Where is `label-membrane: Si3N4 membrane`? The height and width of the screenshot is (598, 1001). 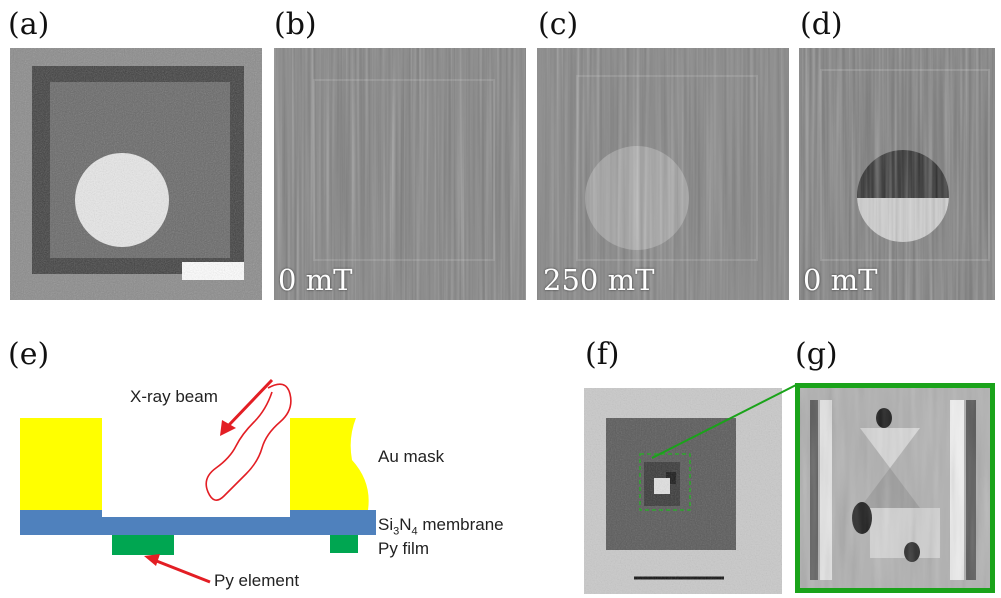
label-membrane: Si3N4 membrane is located at coordinates (441, 526).